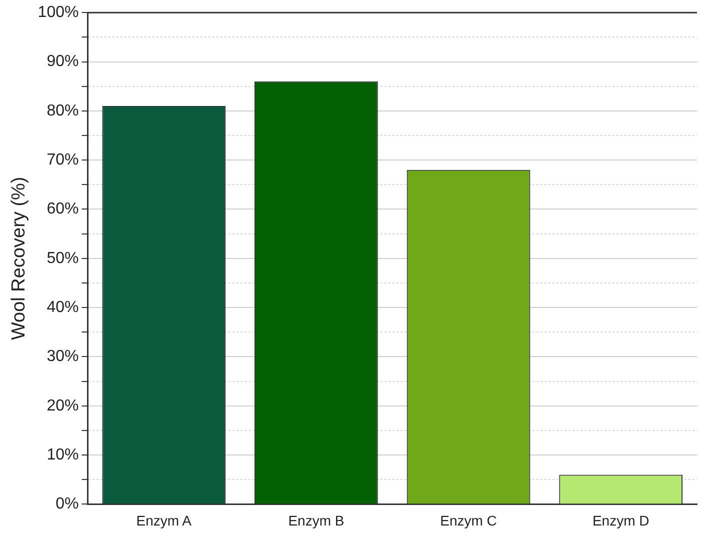 The image size is (701, 533). I want to click on y-tick-label: 80%, so click(62, 111).